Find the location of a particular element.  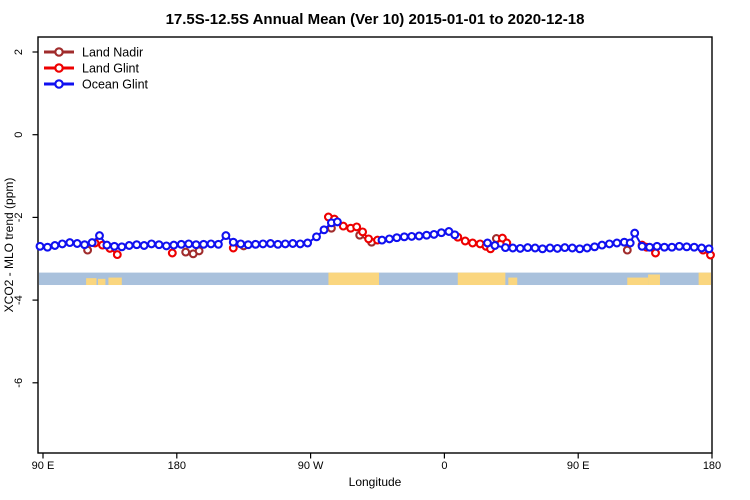

land-ocean-band is located at coordinates (375, 279).